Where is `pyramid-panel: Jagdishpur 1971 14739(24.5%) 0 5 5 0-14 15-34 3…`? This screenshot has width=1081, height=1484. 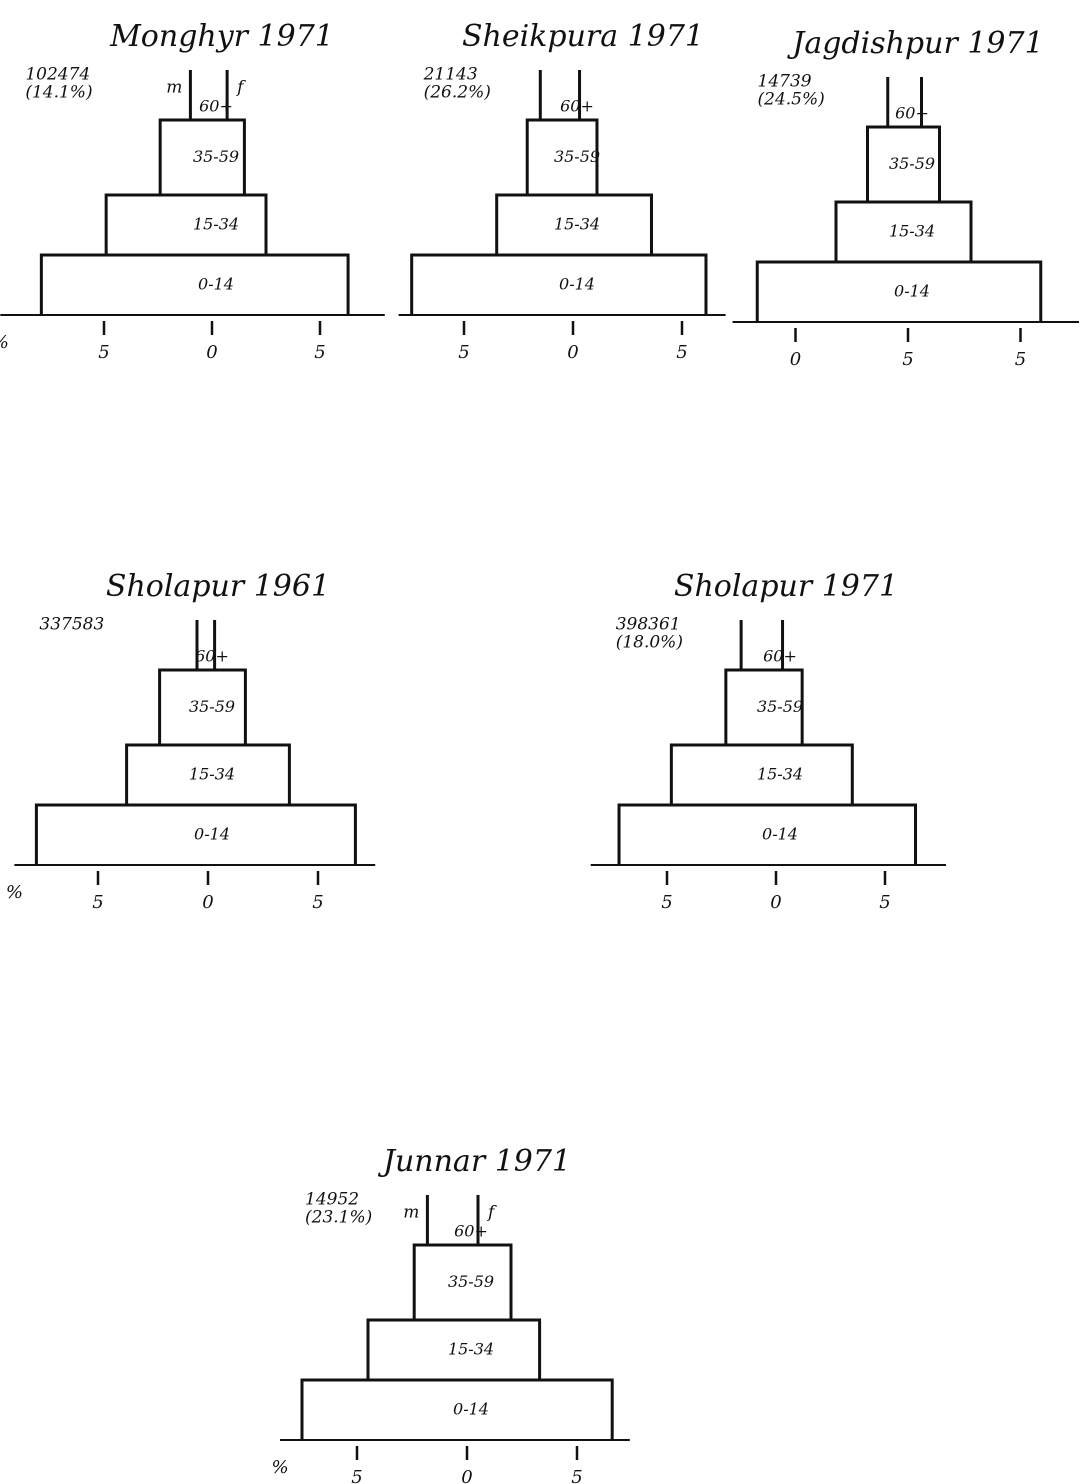
pyramid-panel: Jagdishpur 1971 14739(24.5%) 0 5 5 0-14 15-34 3… is located at coordinates (905, 198).